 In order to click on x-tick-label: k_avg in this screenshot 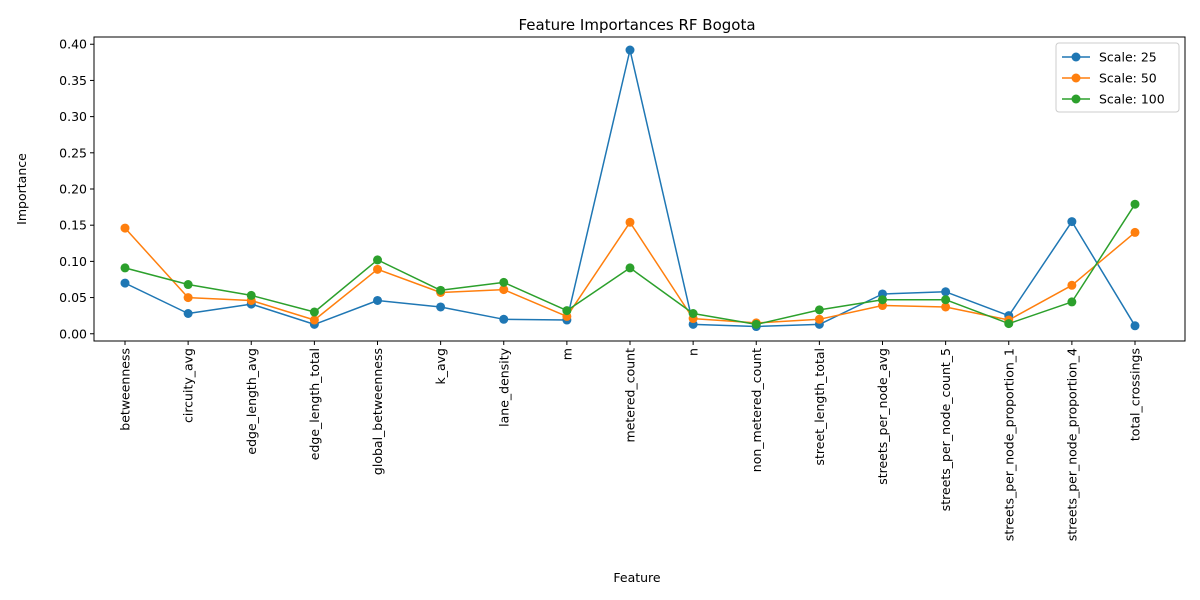, I will do `click(440, 366)`.